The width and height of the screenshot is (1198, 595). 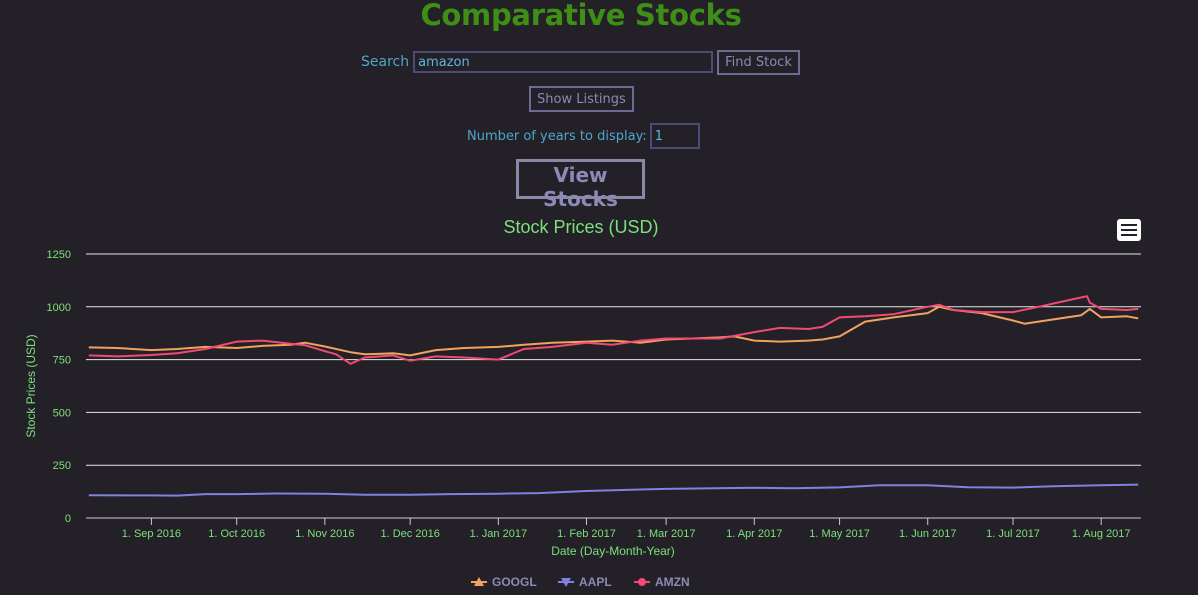 What do you see at coordinates (59, 308) in the screenshot?
I see `y-tick-label: 1000` at bounding box center [59, 308].